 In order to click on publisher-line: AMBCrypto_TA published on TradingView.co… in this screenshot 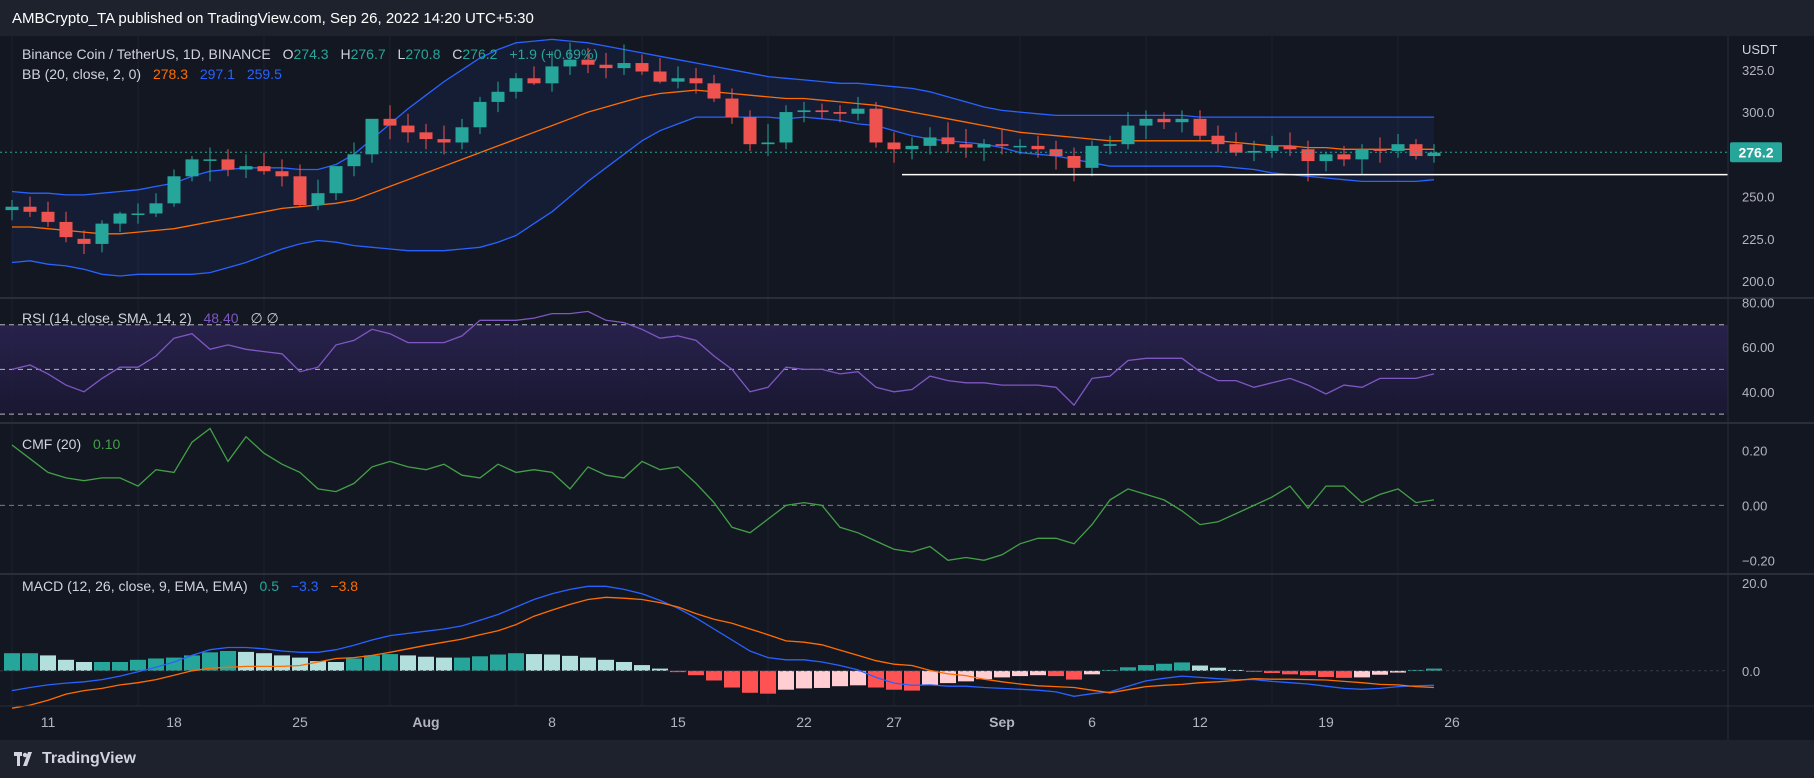, I will do `click(273, 18)`.